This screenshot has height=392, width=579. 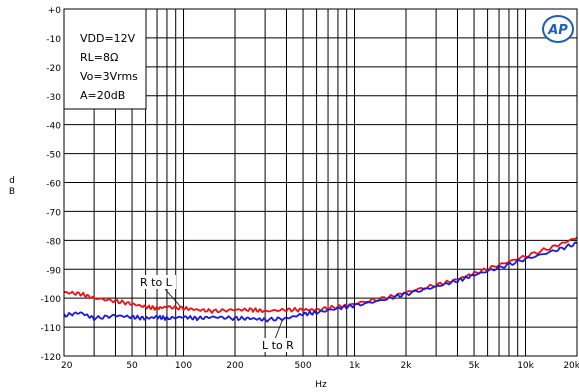 What do you see at coordinates (132, 366) in the screenshot?
I see `x-tick-label: 50` at bounding box center [132, 366].